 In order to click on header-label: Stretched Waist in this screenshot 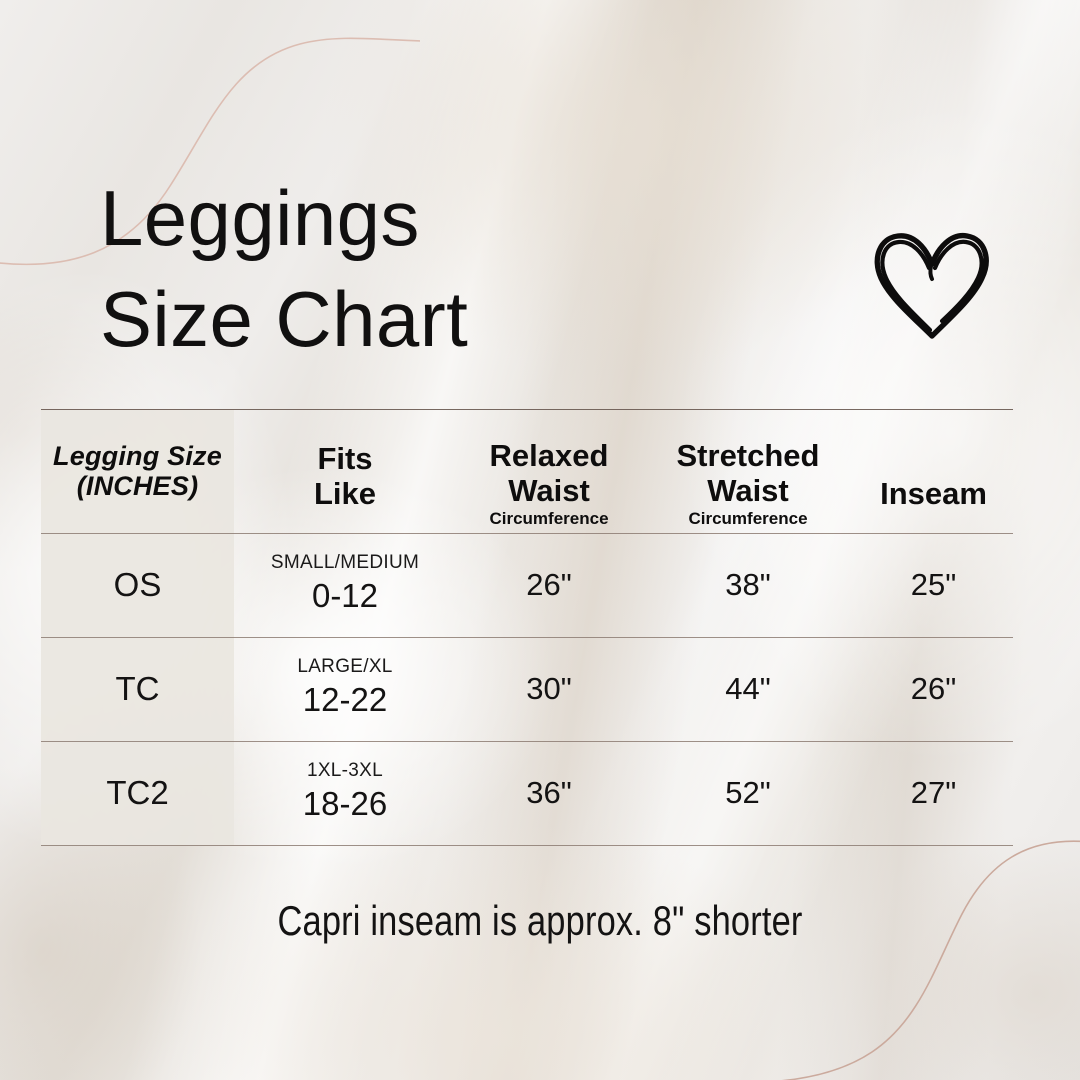, I will do `click(748, 473)`.